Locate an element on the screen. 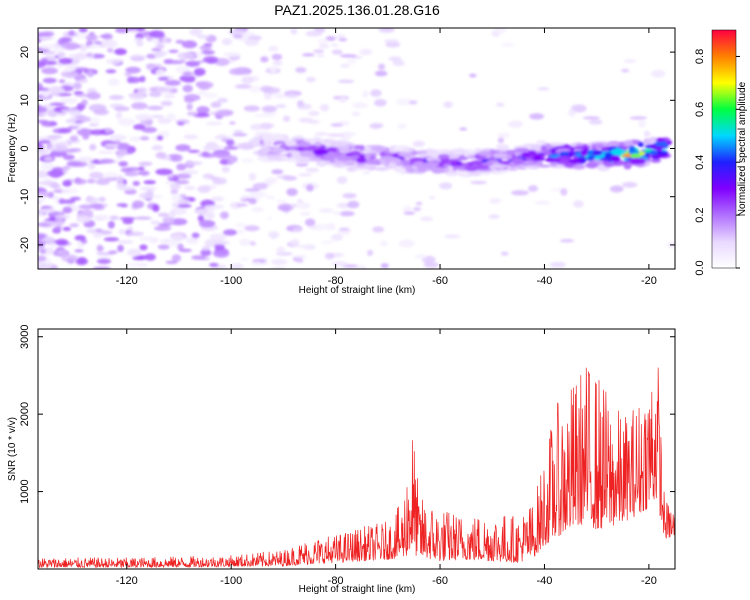 The height and width of the screenshot is (600, 750). colorbar-label: Normalized spectral amplitude is located at coordinates (742, 148).